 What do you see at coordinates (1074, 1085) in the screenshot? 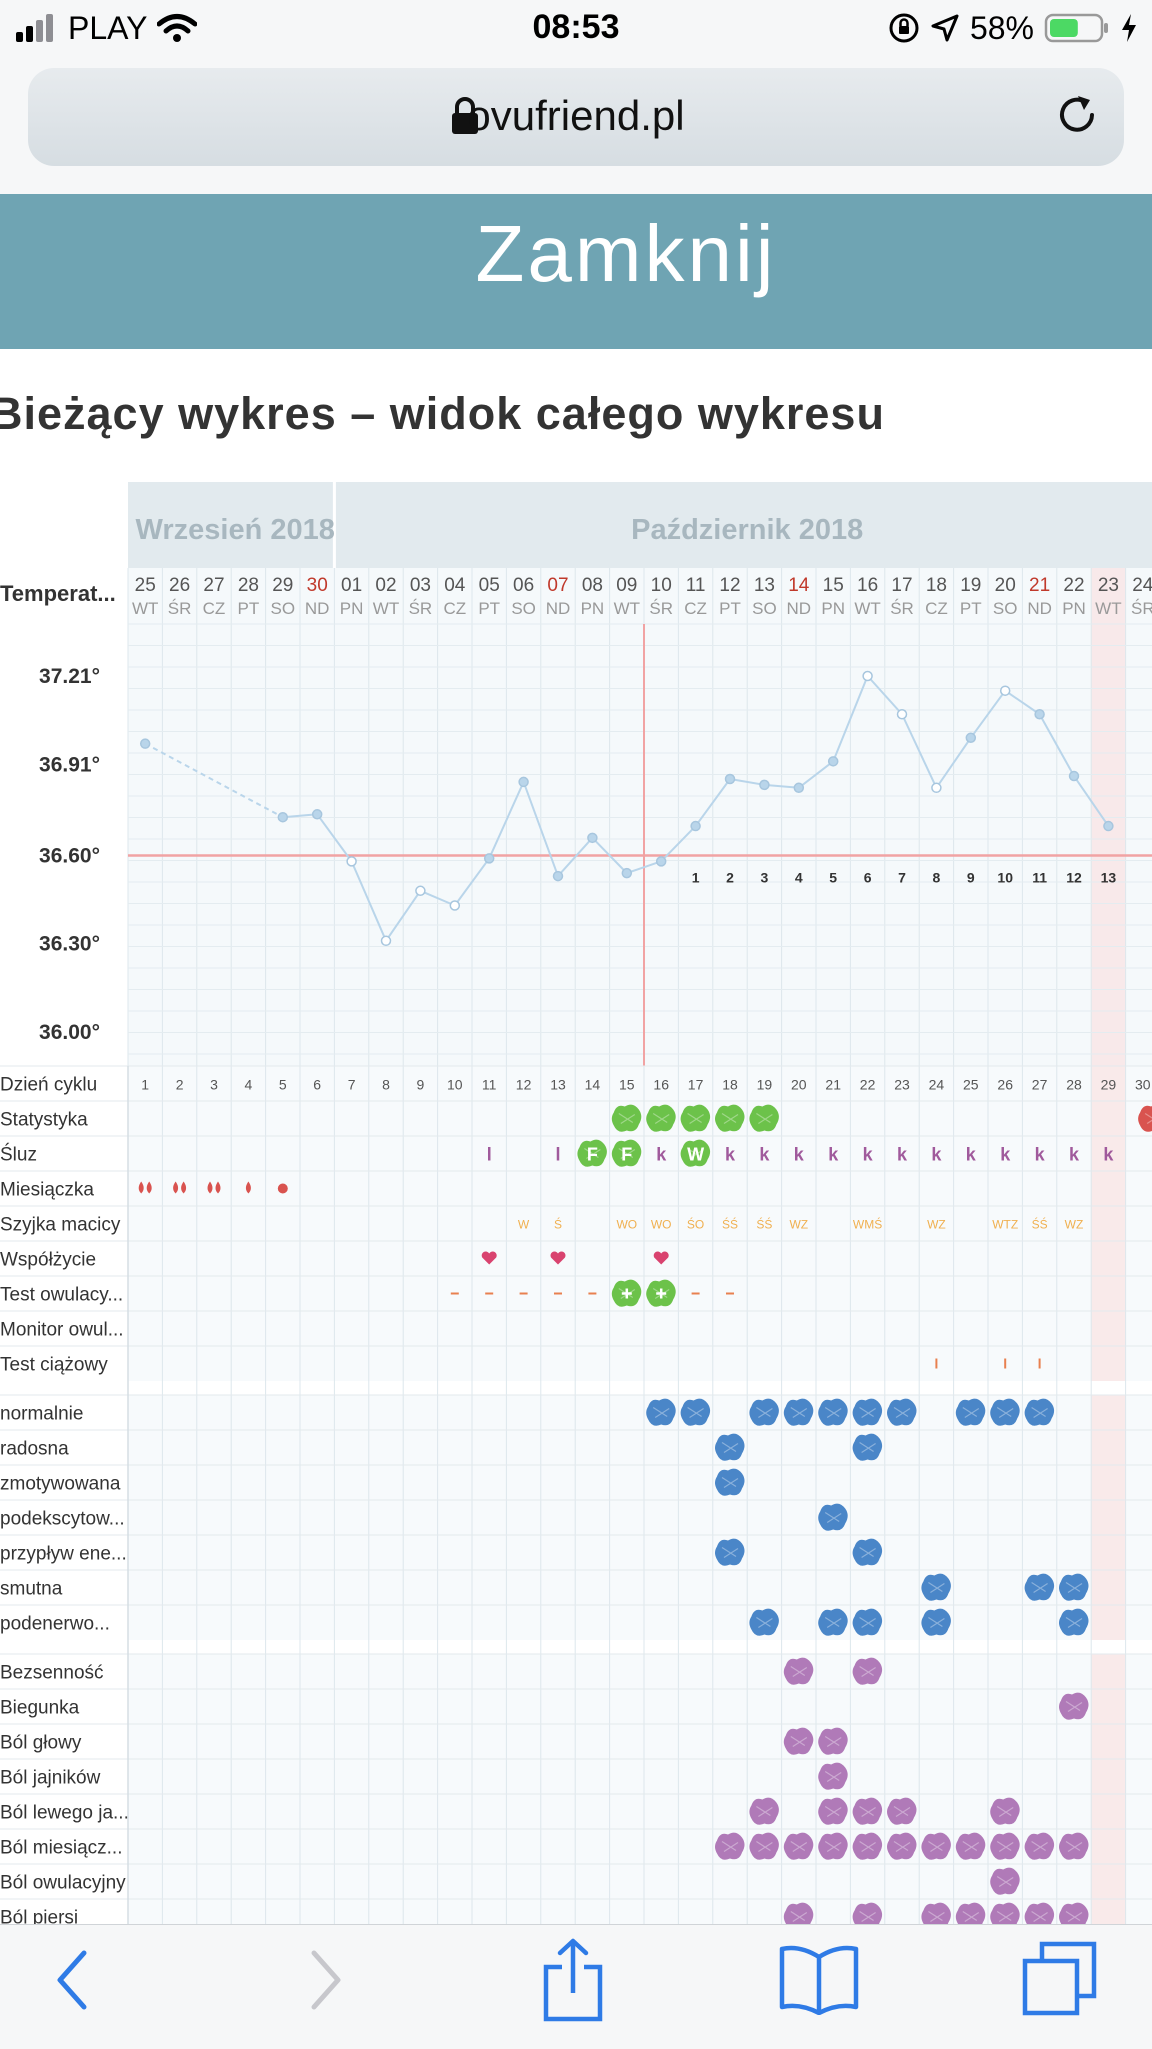
I see `cycle-day-number: 28` at bounding box center [1074, 1085].